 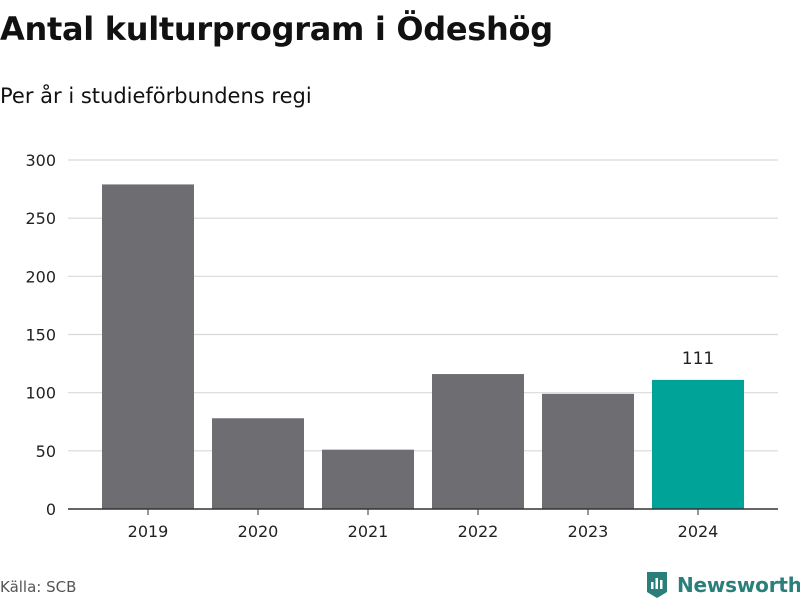 I want to click on x-tick-label: 2022, so click(x=478, y=531).